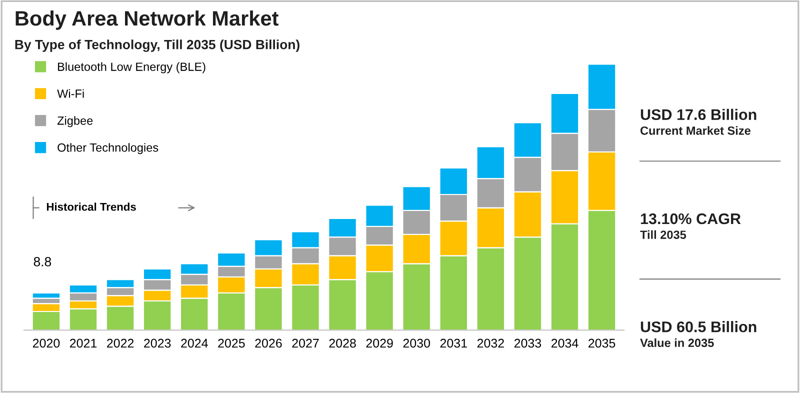 This screenshot has width=800, height=393. I want to click on x-tick-label: 2032, so click(490, 343).